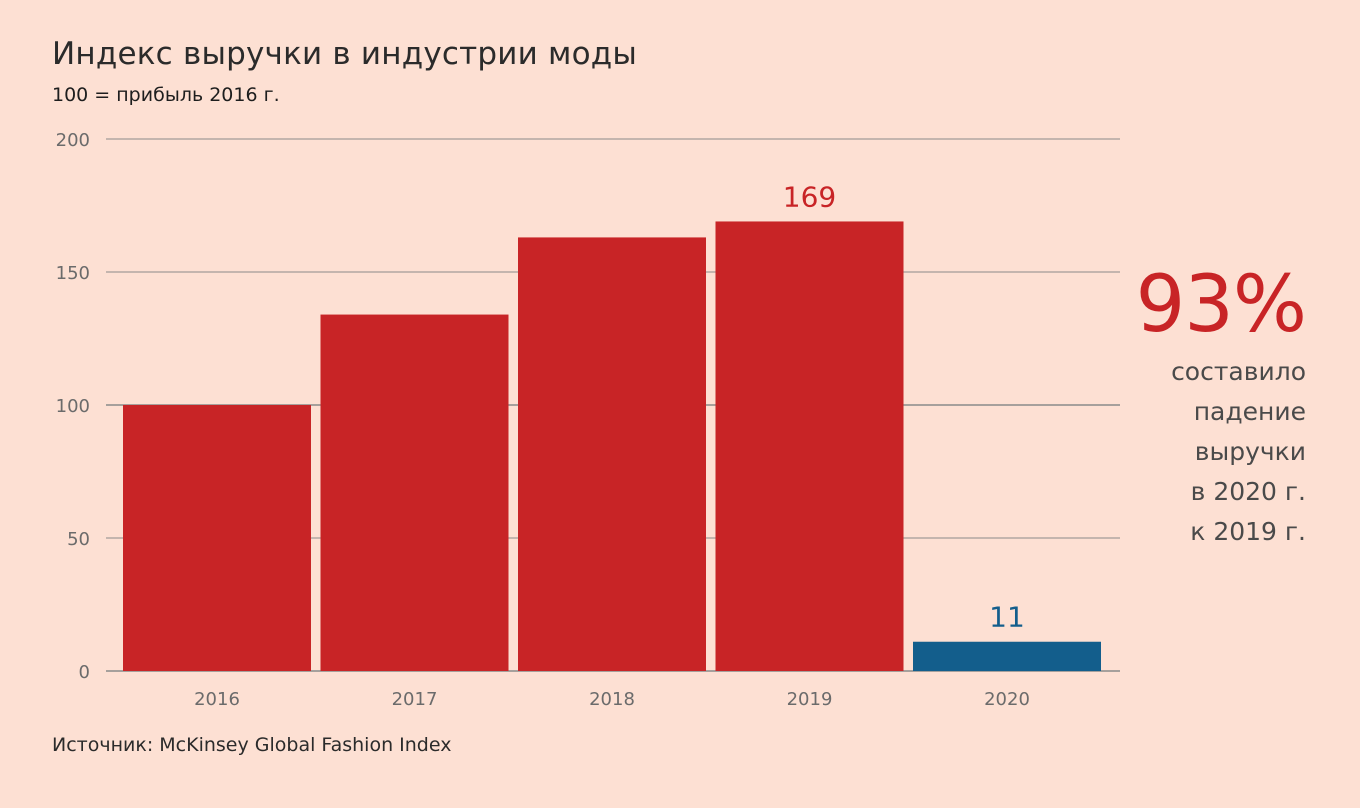  Describe the element at coordinates (612, 454) in the screenshot. I see `bar-2018` at that location.